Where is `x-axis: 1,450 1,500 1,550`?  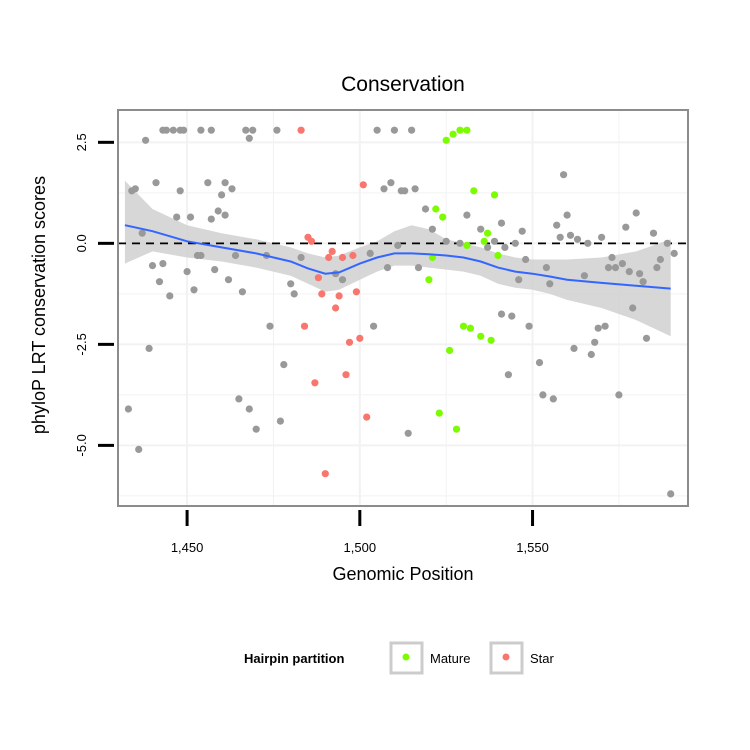 x-axis: 1,450 1,500 1,550 is located at coordinates (360, 532).